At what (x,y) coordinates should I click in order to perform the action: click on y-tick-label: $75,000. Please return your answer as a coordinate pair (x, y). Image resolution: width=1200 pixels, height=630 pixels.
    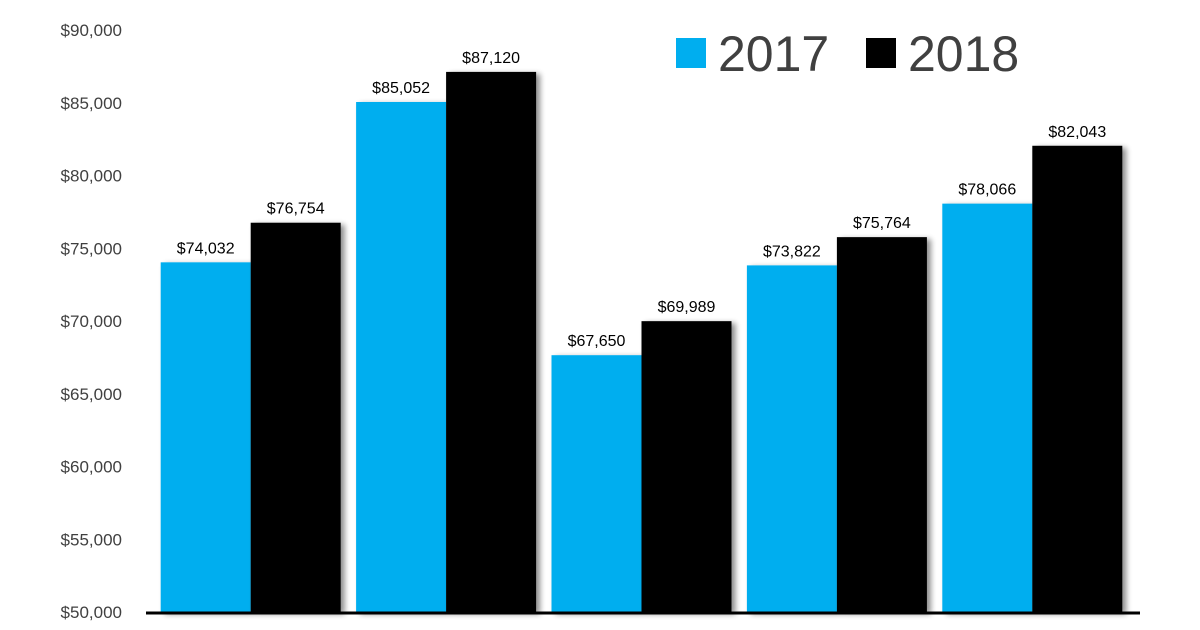
    Looking at the image, I should click on (91, 248).